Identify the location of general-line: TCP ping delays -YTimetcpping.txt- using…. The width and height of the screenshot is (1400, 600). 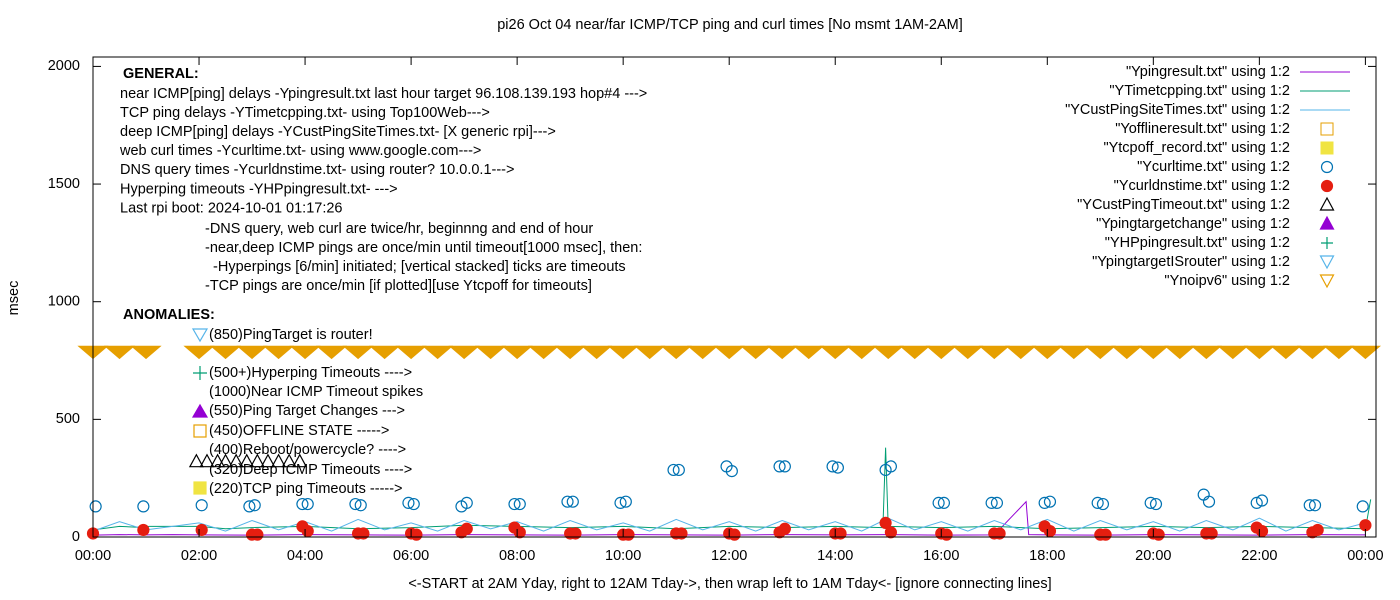
(305, 113).